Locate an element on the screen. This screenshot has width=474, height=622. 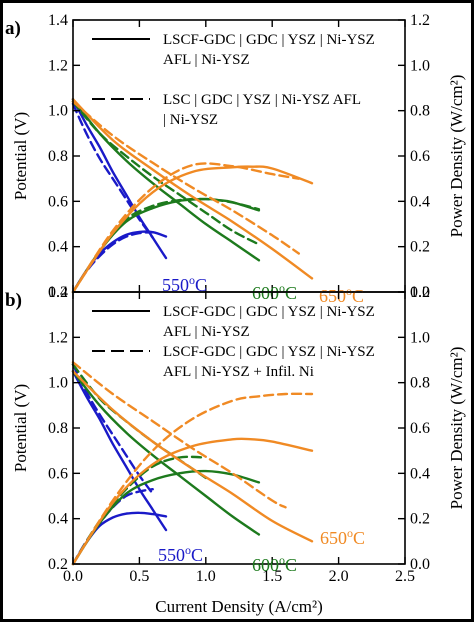
series-line-650-solid-voltage is located at coordinates (192, 456).